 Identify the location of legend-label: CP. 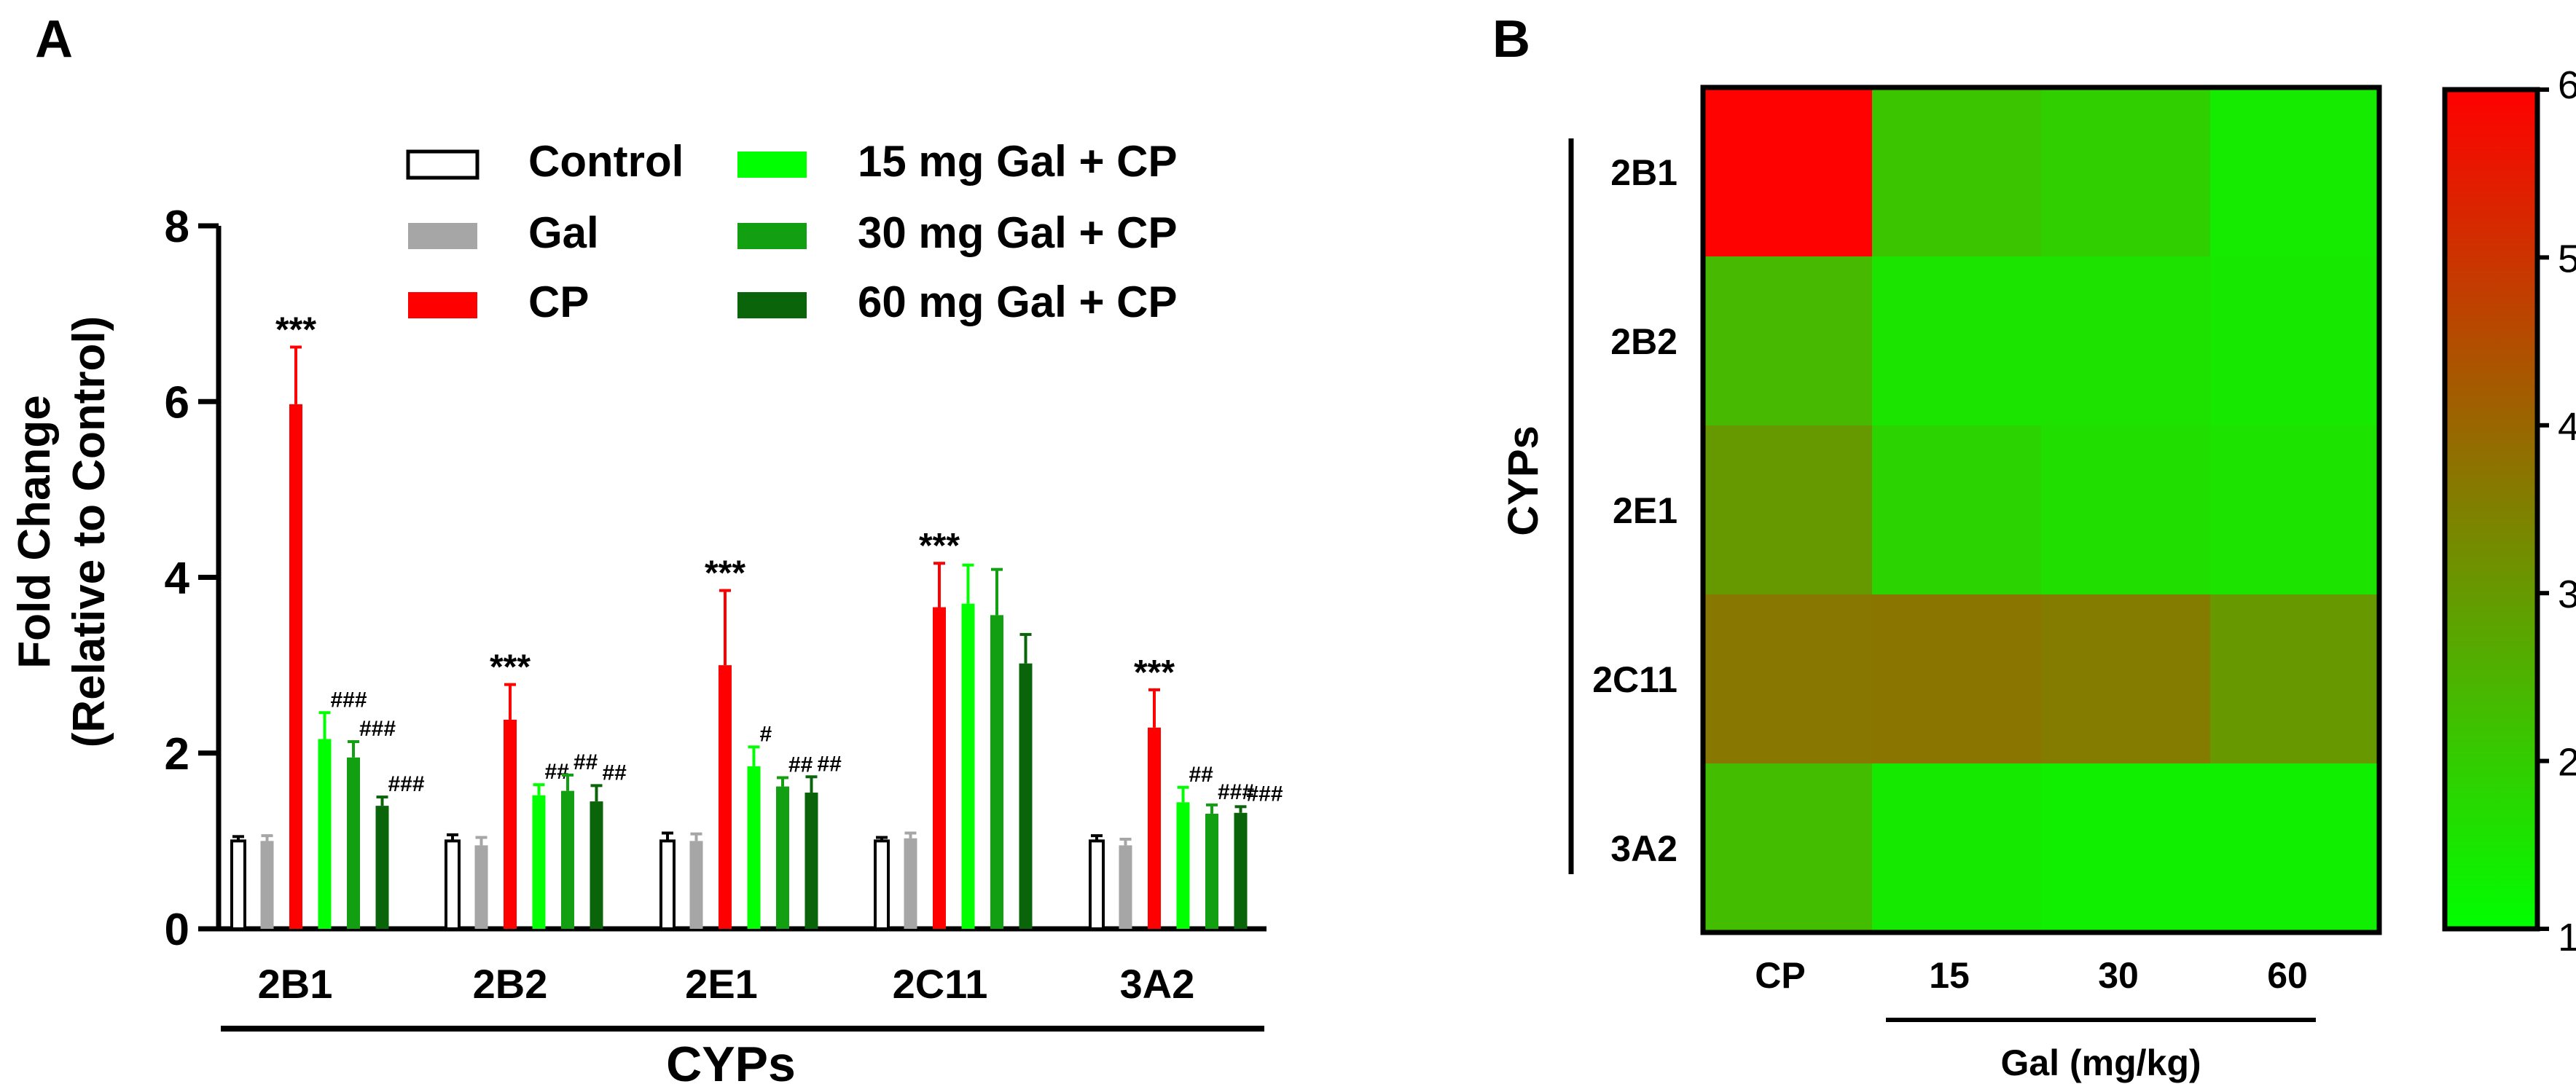
(558, 302).